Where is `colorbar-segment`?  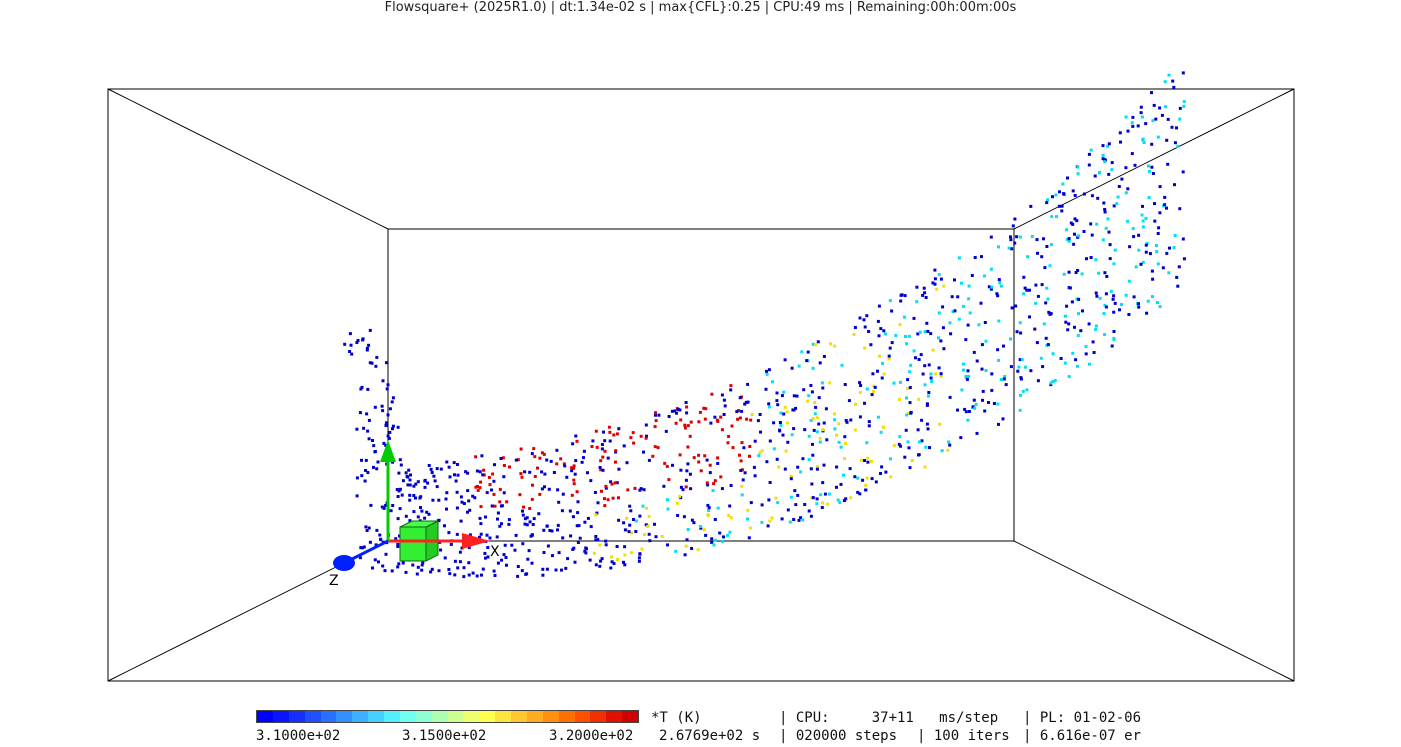
colorbar-segment is located at coordinates (519, 716).